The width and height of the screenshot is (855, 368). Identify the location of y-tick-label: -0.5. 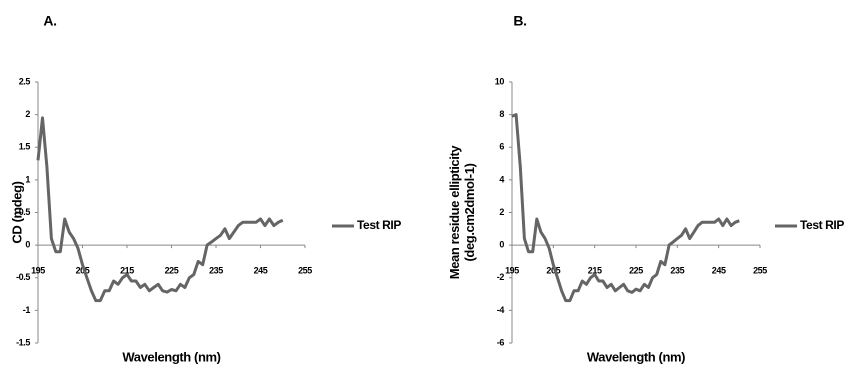
(23, 277).